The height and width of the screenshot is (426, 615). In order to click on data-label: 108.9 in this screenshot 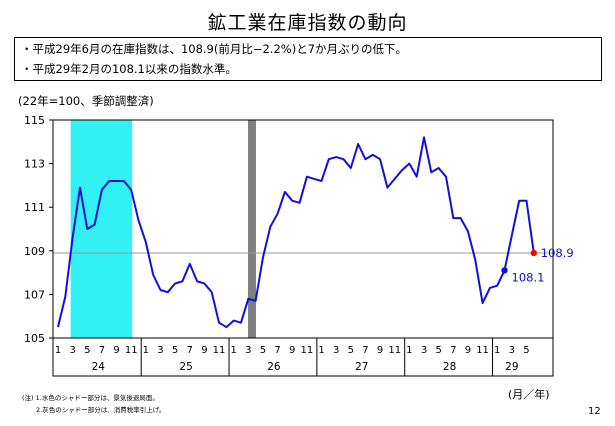, I will do `click(557, 253)`.